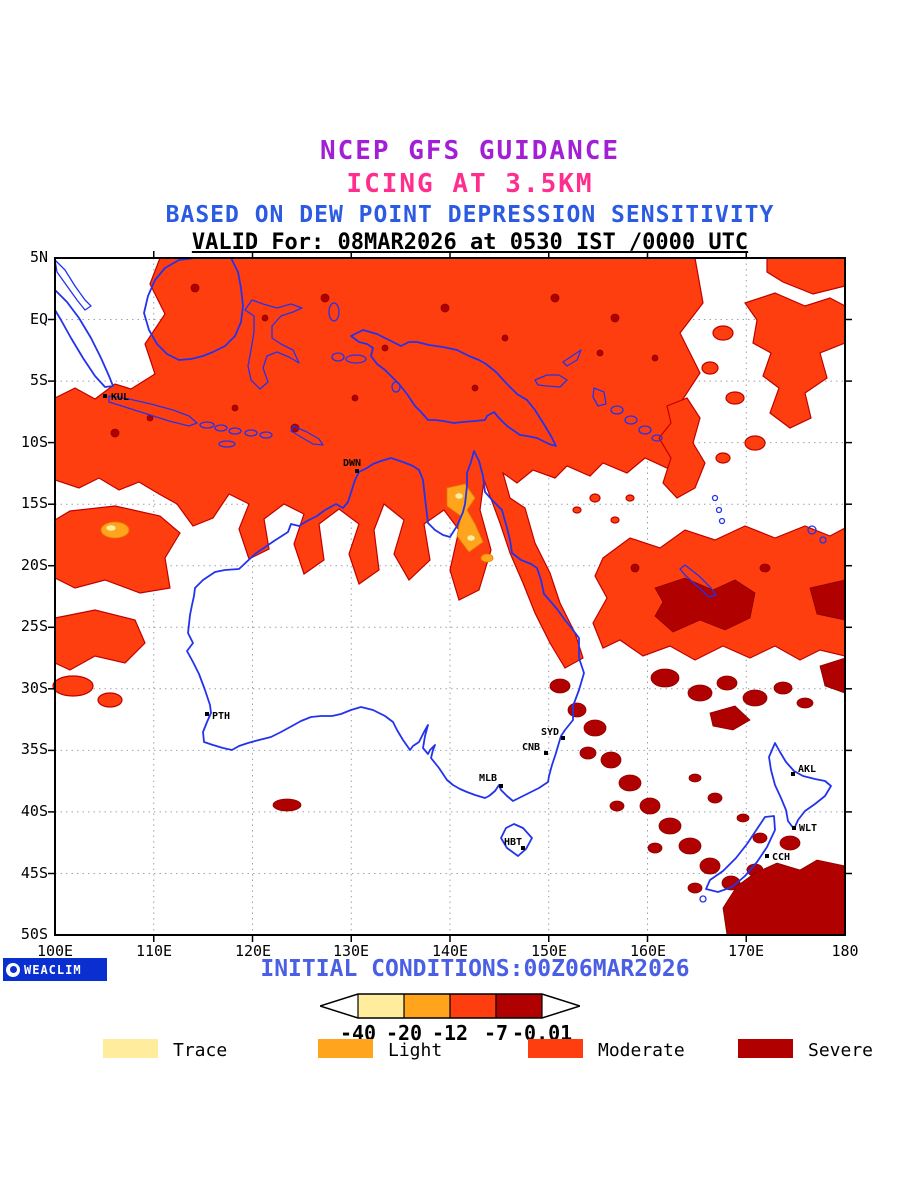 This screenshot has width=900, height=1200. What do you see at coordinates (740, 854) in the screenshot?
I see `coastline-nz-south-island` at bounding box center [740, 854].